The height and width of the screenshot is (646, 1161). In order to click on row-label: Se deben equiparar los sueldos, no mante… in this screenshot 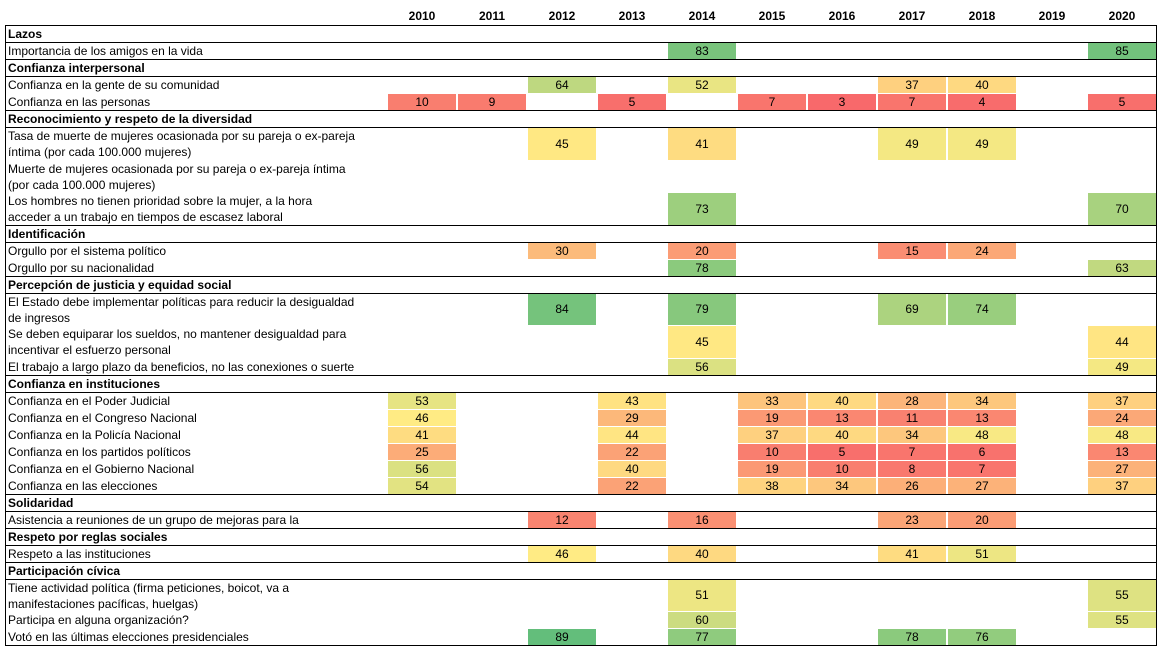, I will do `click(177, 342)`.